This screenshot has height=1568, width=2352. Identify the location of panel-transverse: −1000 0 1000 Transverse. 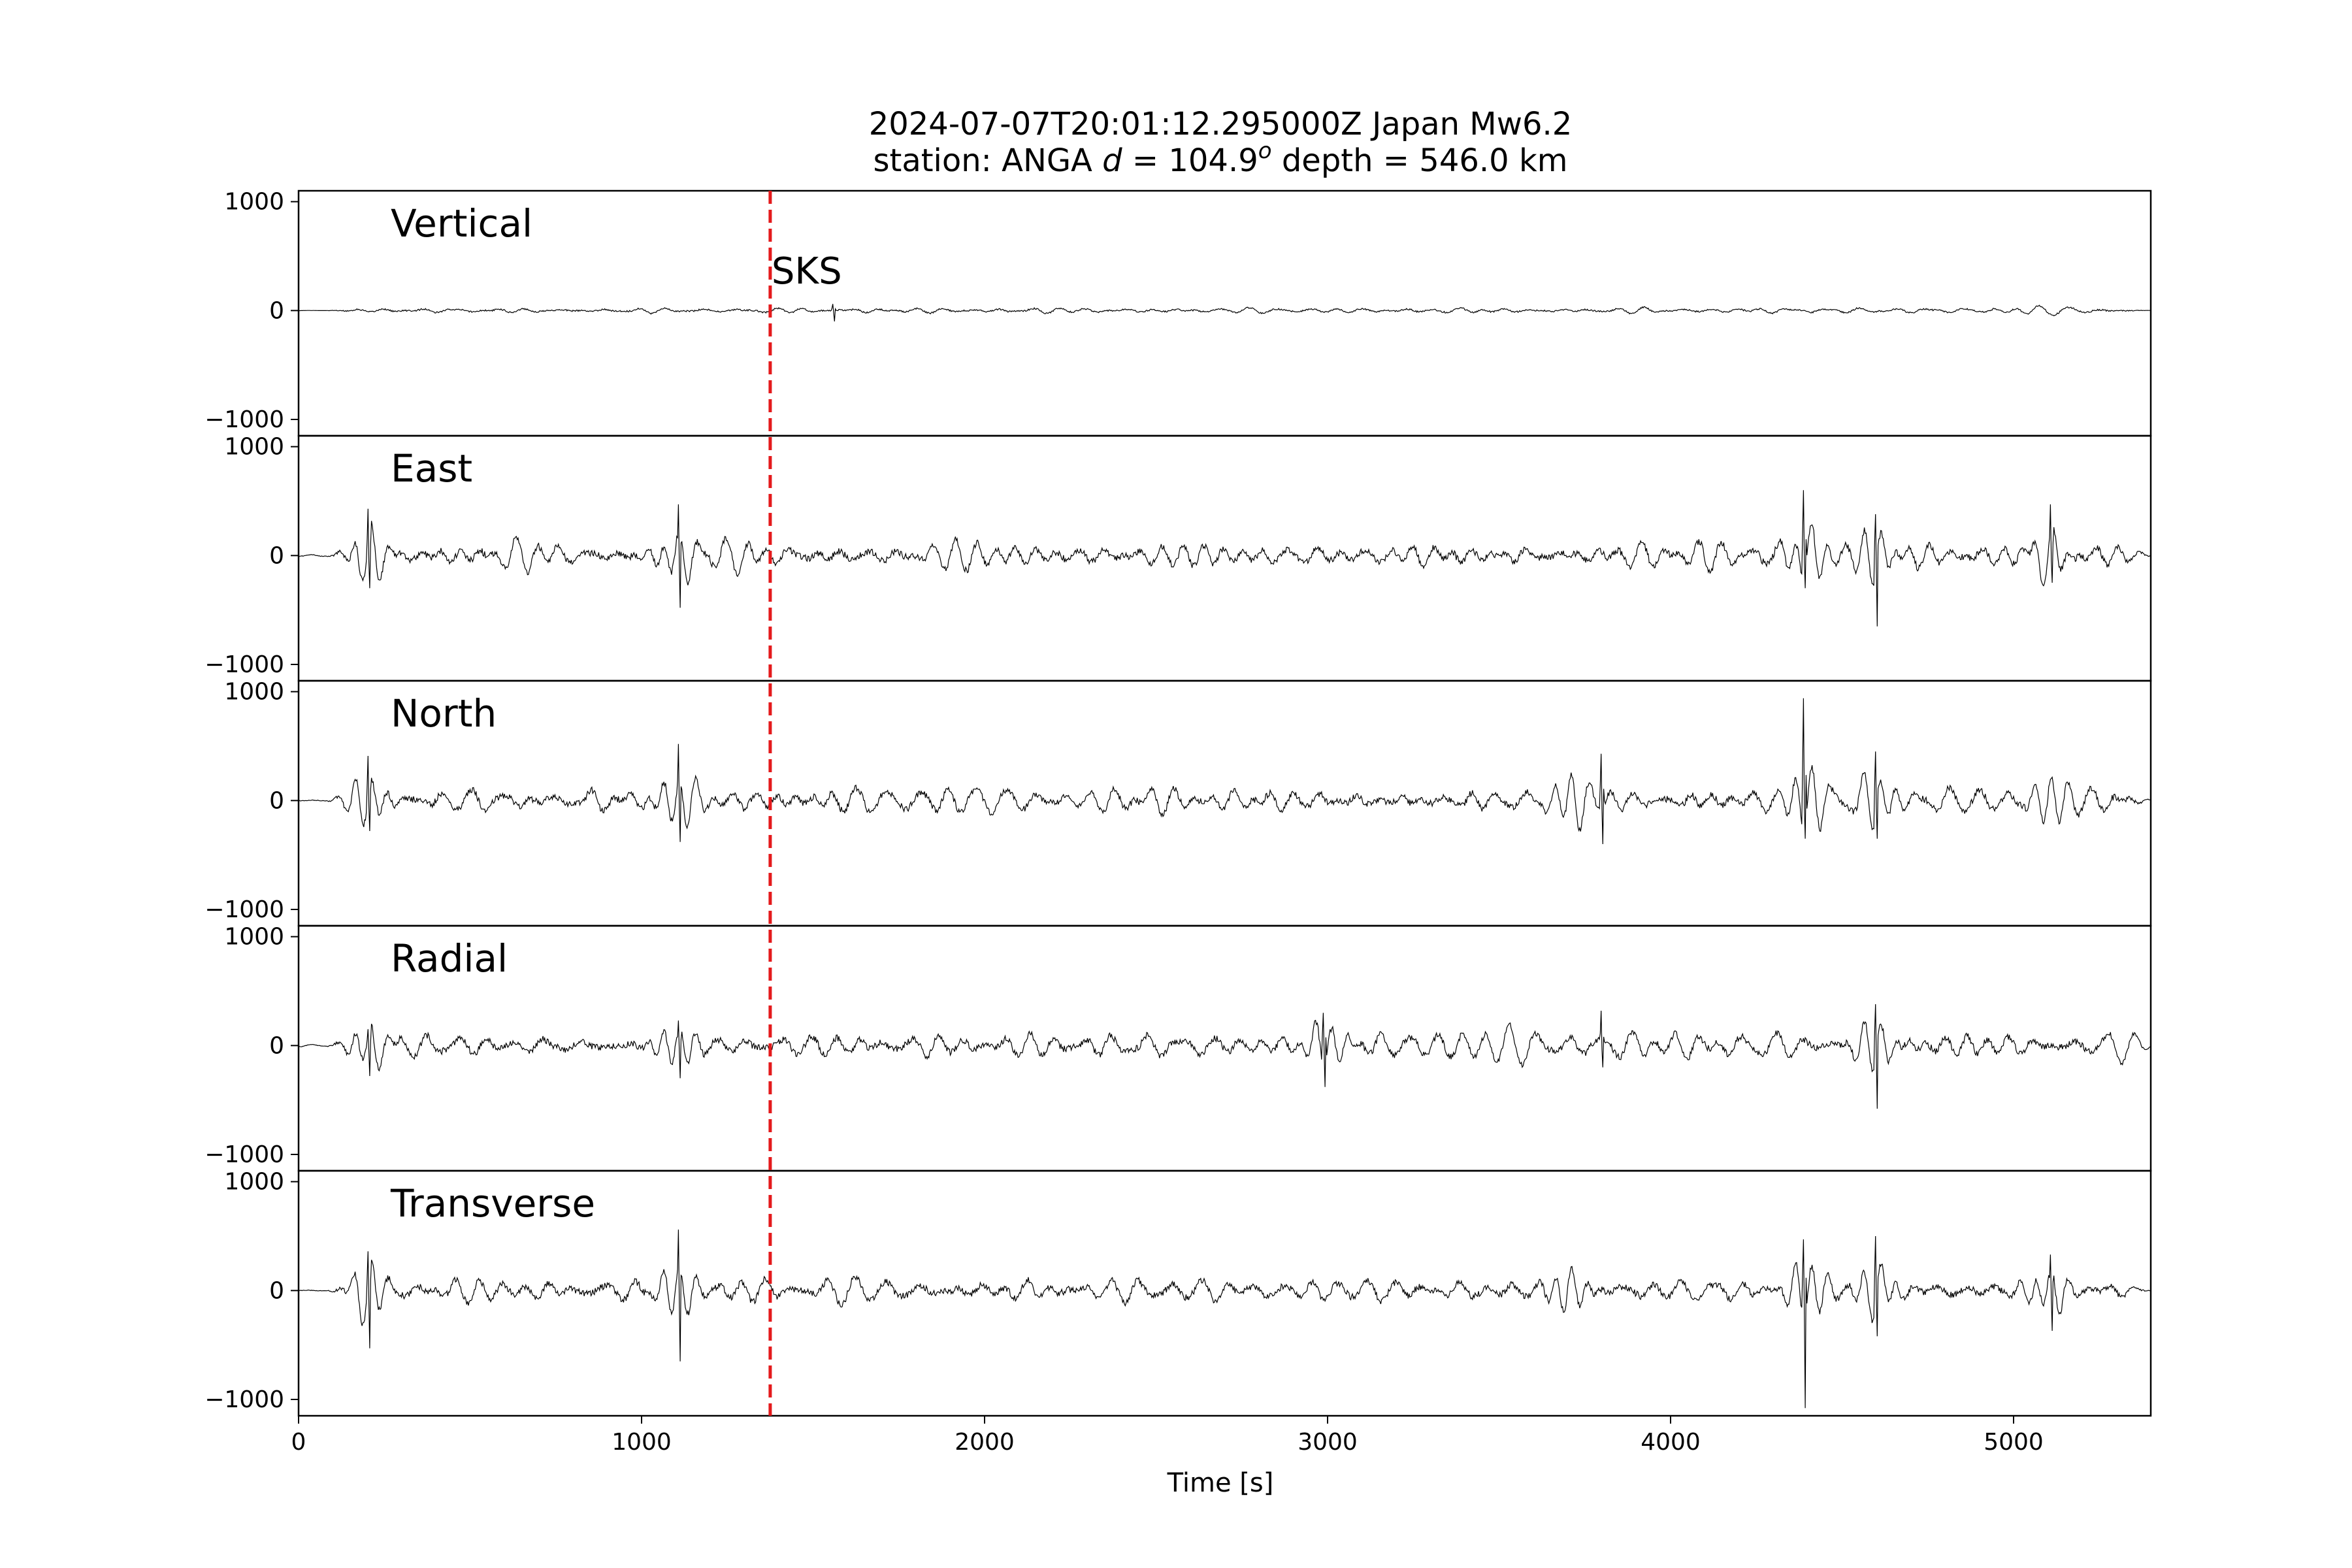
(1178, 1293).